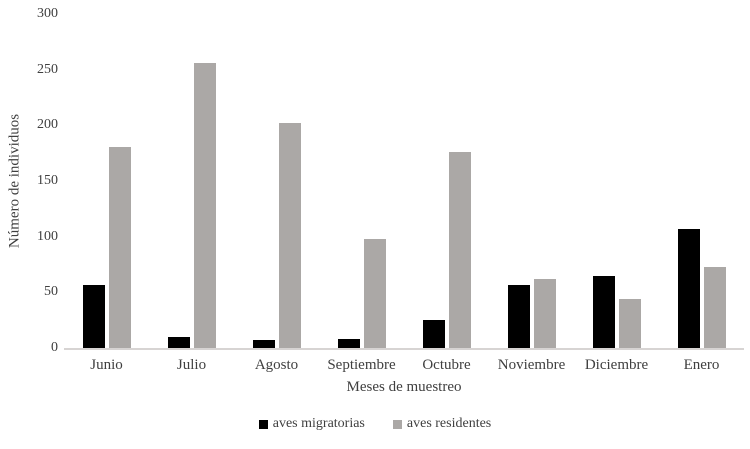 Image resolution: width=750 pixels, height=449 pixels. I want to click on bar-migratorias-diciembre, so click(603, 311).